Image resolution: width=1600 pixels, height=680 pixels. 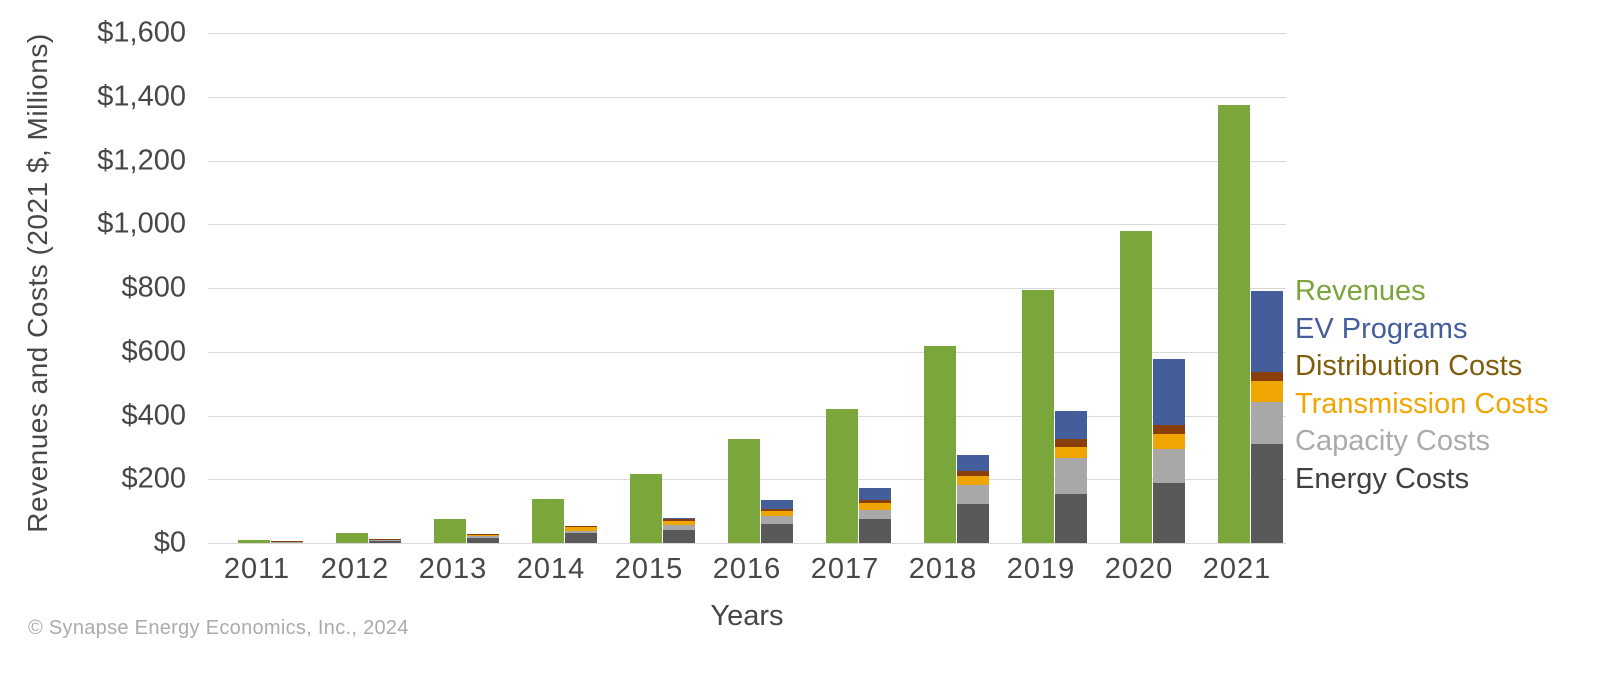 I want to click on legend-item-energy-costs: Energy Costs, so click(x=1382, y=478).